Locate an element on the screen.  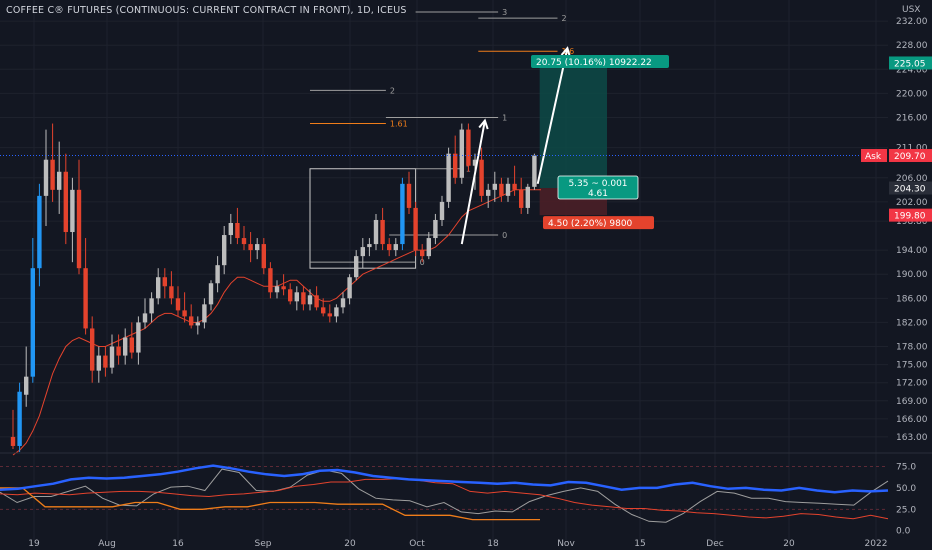
time-tick-label: Oct is located at coordinates (417, 544).